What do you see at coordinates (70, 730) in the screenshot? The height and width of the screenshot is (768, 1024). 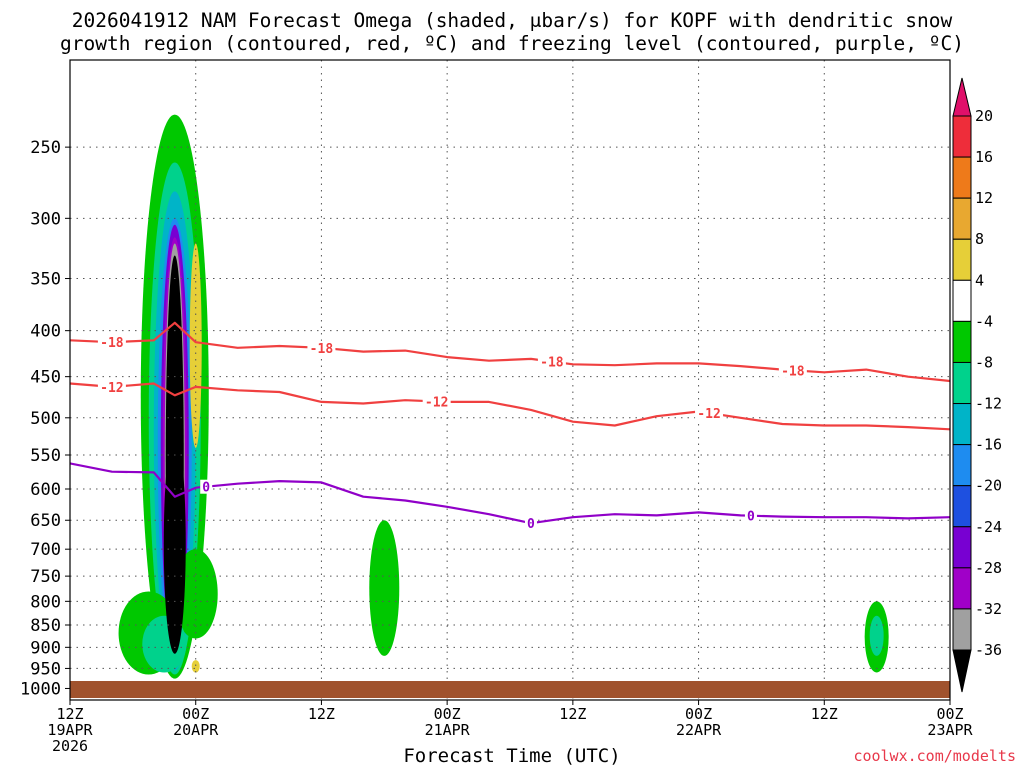 I see `x-tick-label: 19APR` at bounding box center [70, 730].